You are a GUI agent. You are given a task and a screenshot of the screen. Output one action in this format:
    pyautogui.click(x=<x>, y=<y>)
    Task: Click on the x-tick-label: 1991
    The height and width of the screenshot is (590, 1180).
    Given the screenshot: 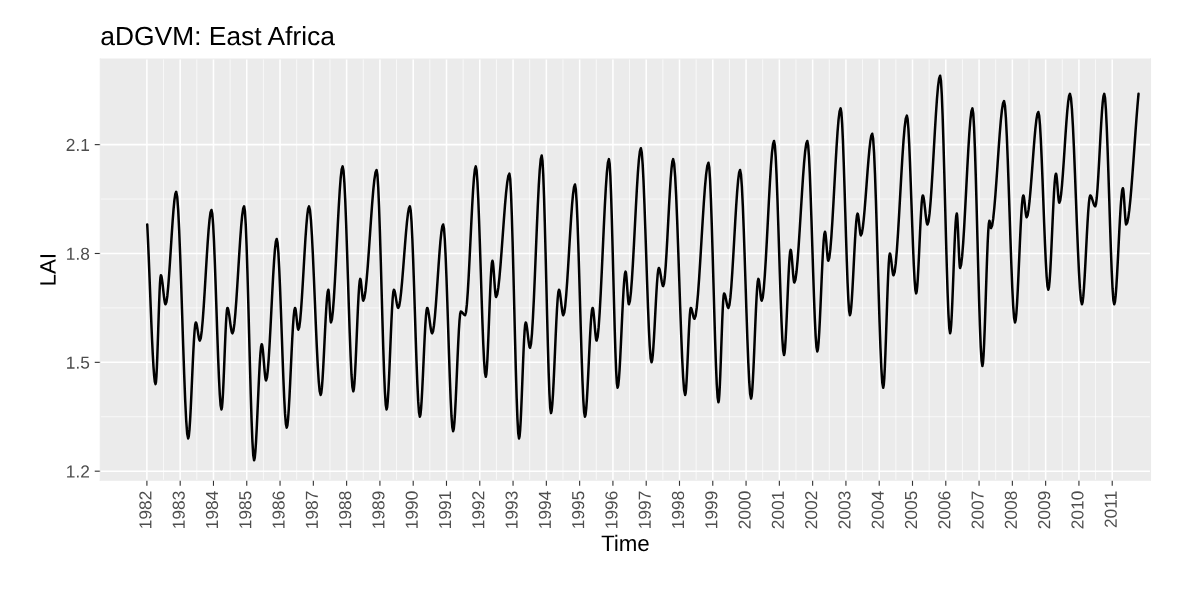 What is the action you would take?
    pyautogui.click(x=445, y=509)
    